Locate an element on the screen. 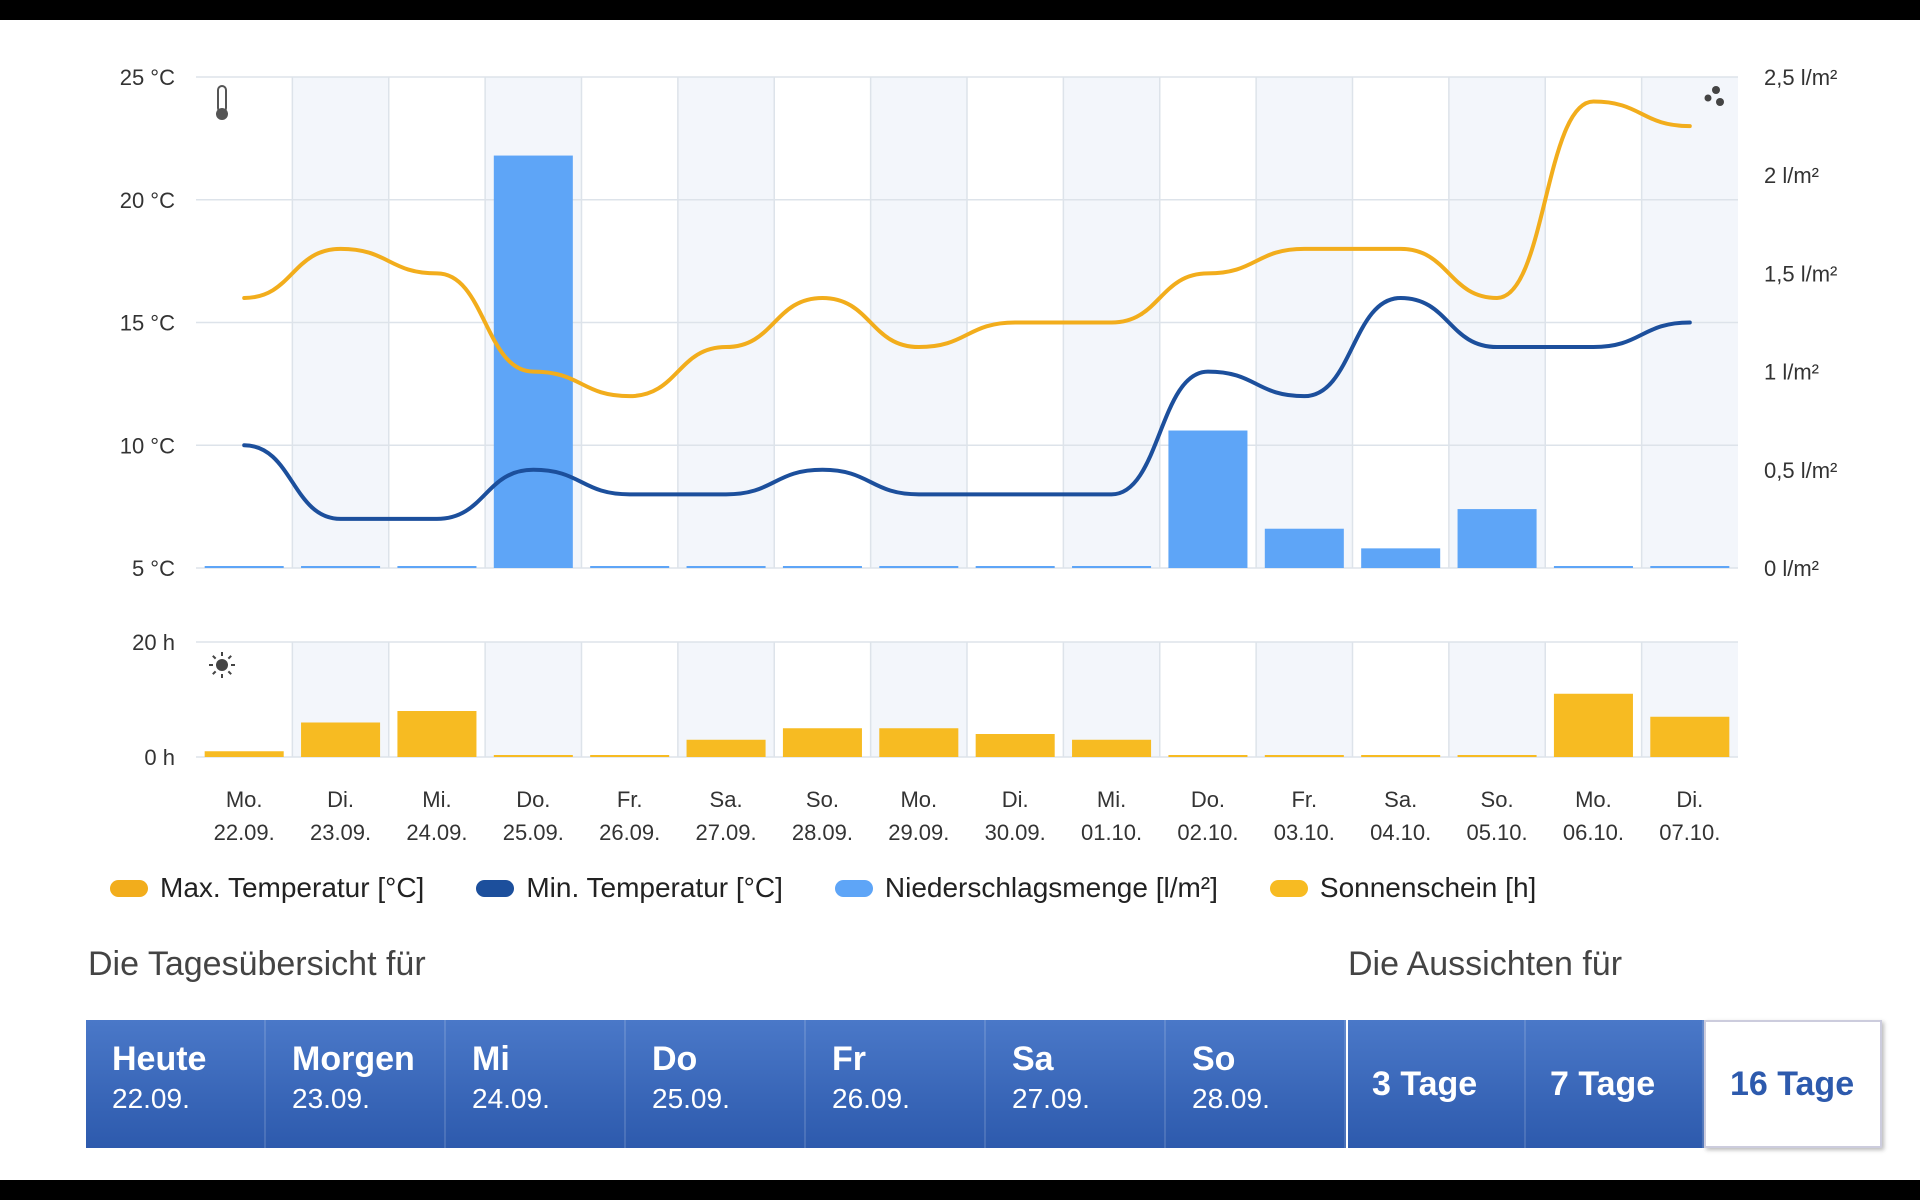 The width and height of the screenshot is (1920, 1200). legend-item-max-temp: Max. Temperatur [°C] is located at coordinates (267, 888).